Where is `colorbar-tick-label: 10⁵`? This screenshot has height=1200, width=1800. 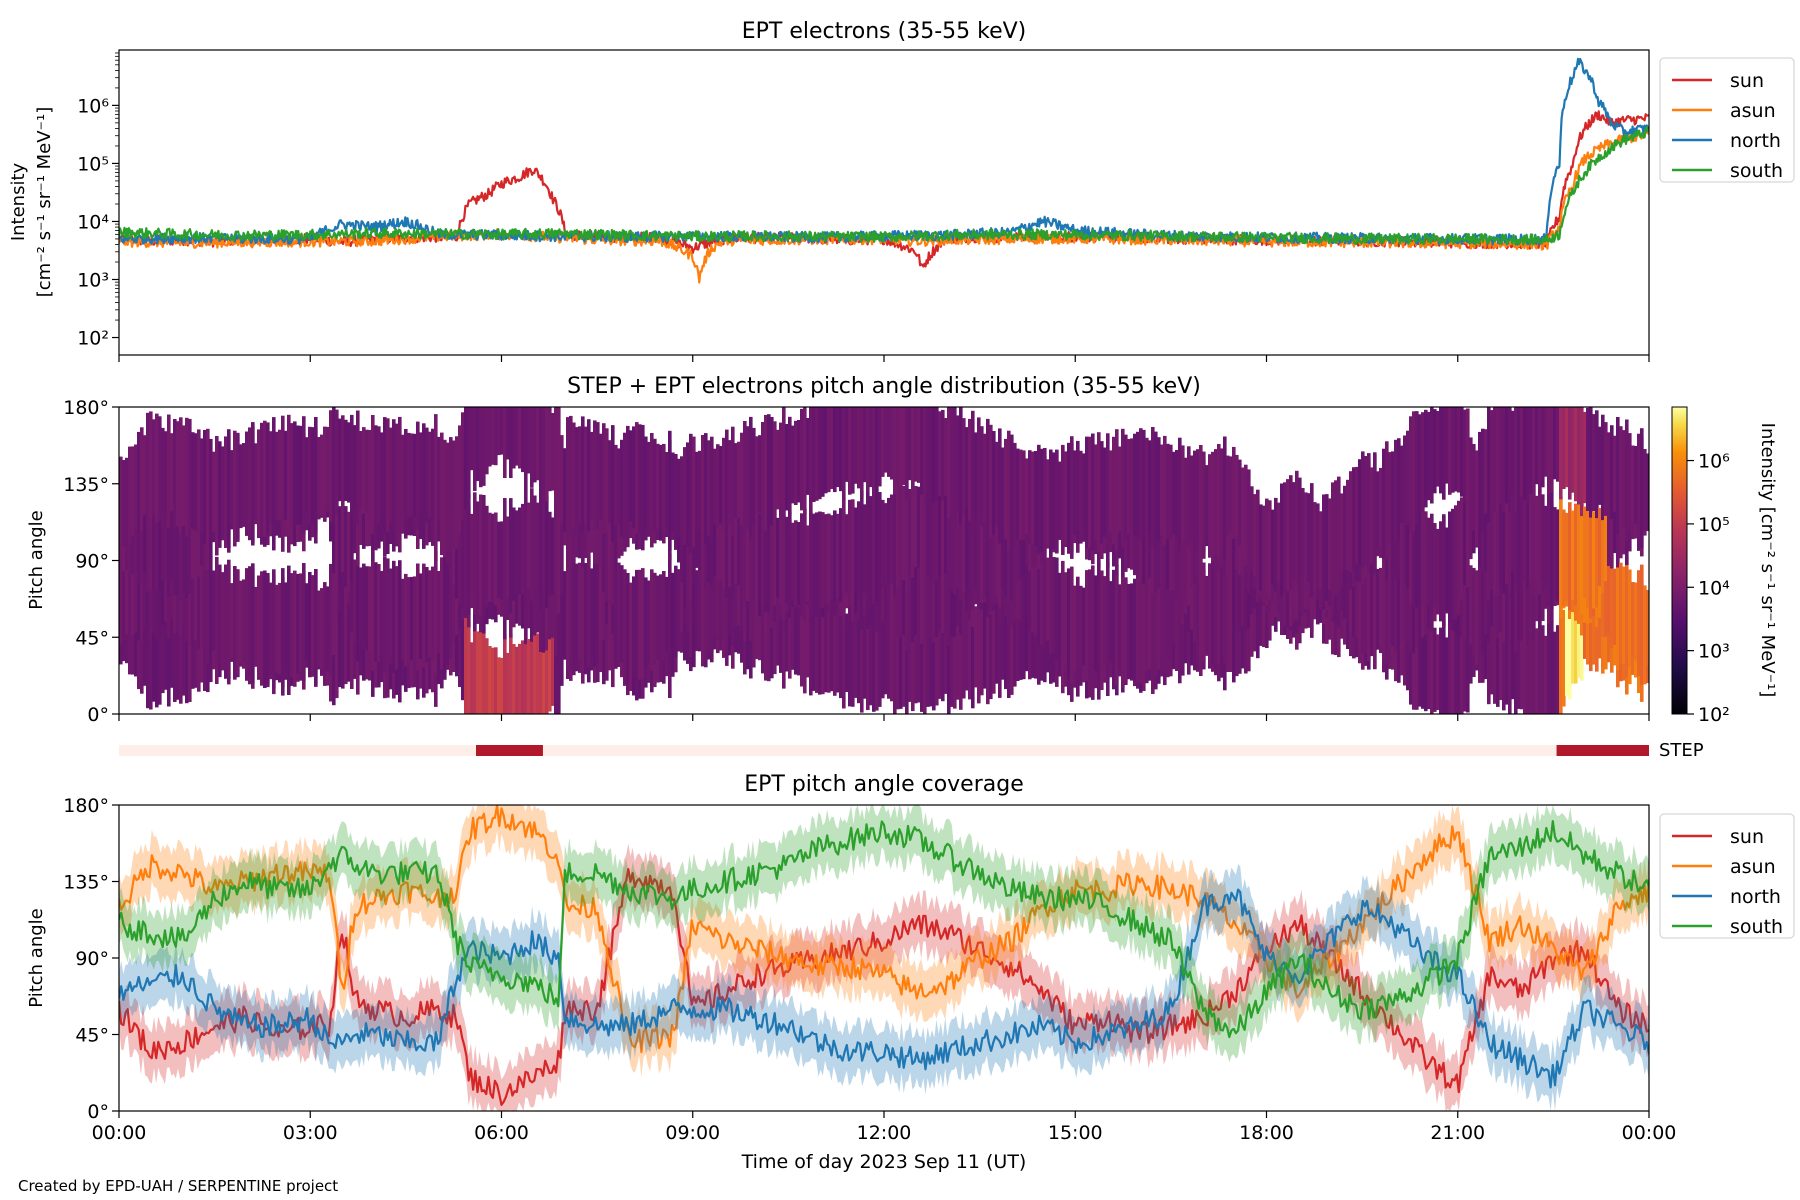
colorbar-tick-label: 10⁵ is located at coordinates (1714, 525).